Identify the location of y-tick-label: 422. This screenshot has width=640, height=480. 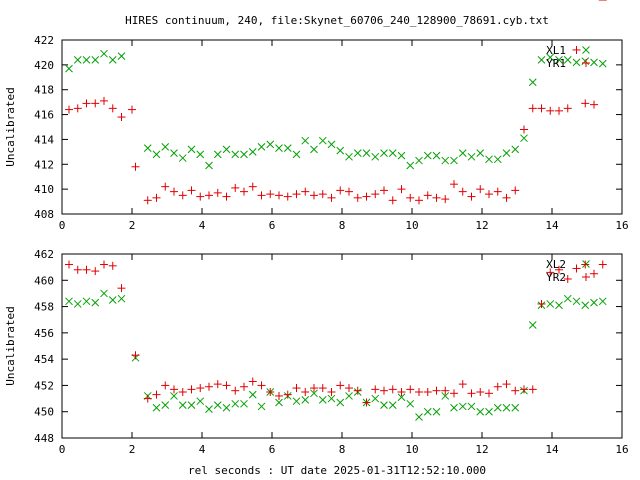
(44, 40).